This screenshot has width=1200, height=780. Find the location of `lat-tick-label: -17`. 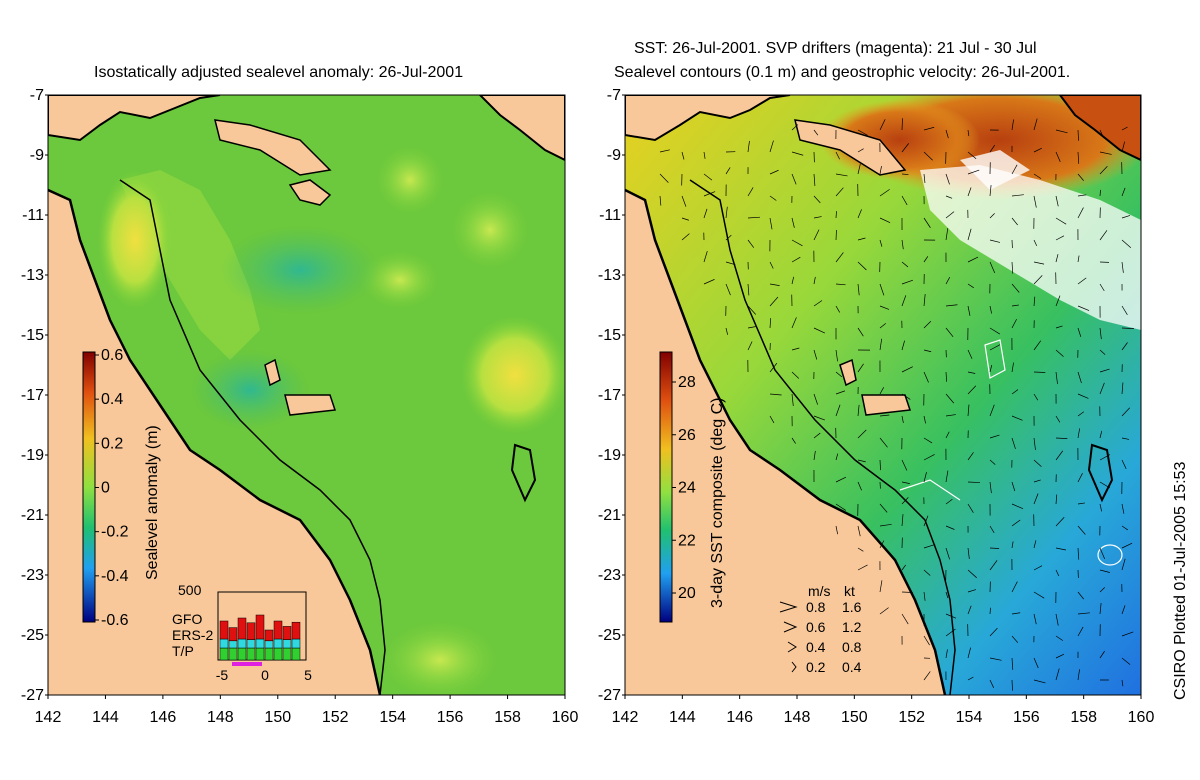

lat-tick-label: -17 is located at coordinates (32, 395).